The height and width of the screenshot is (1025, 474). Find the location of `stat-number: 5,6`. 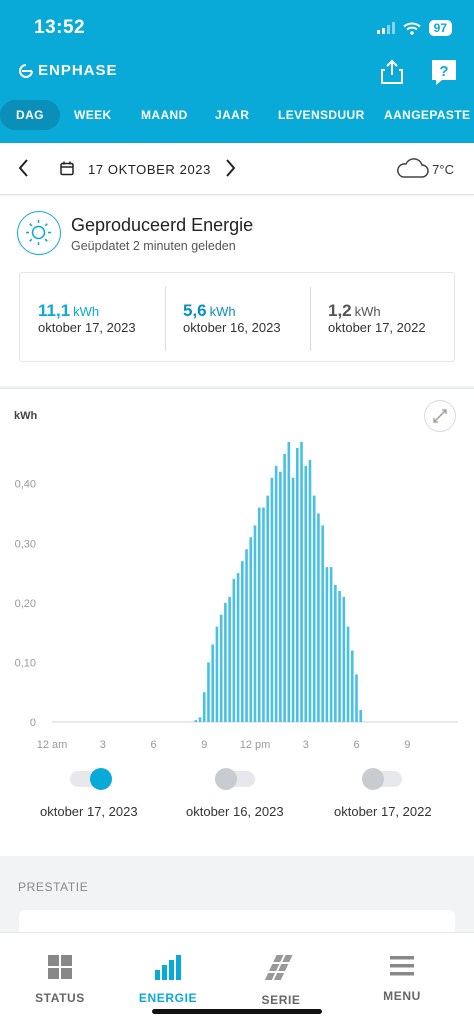

stat-number: 5,6 is located at coordinates (195, 310).